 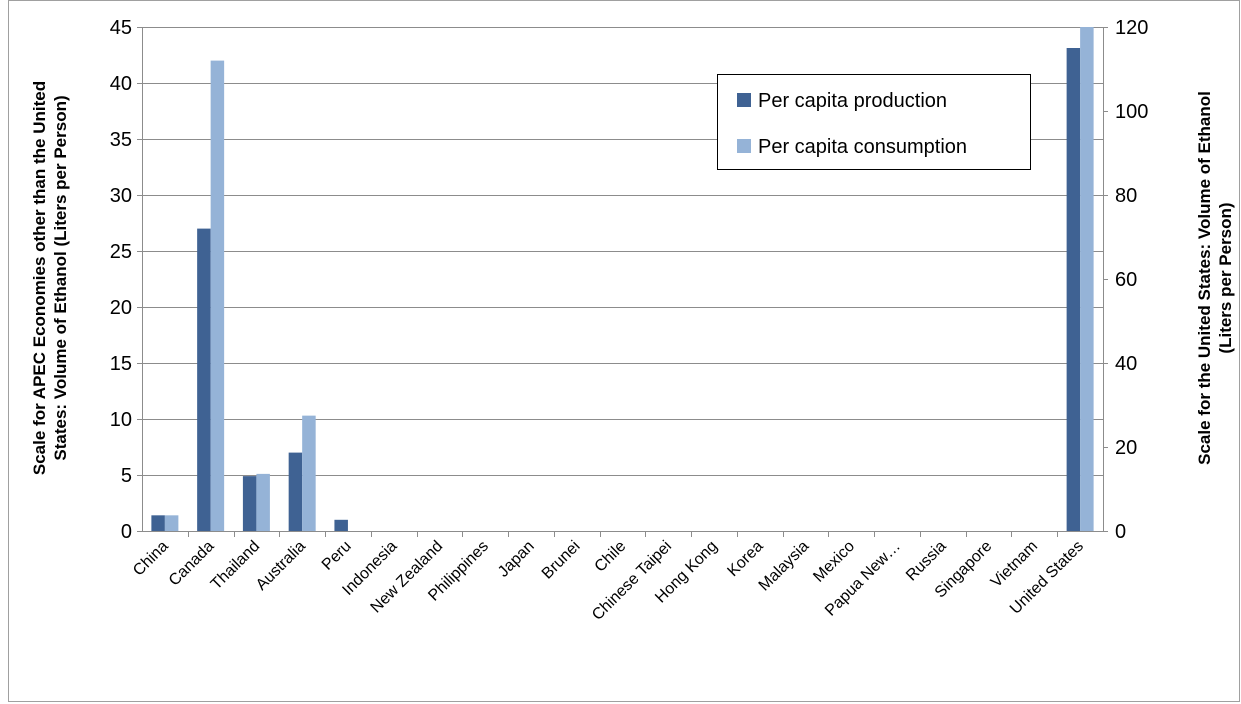 What do you see at coordinates (744, 100) in the screenshot?
I see `legend-swatch-production` at bounding box center [744, 100].